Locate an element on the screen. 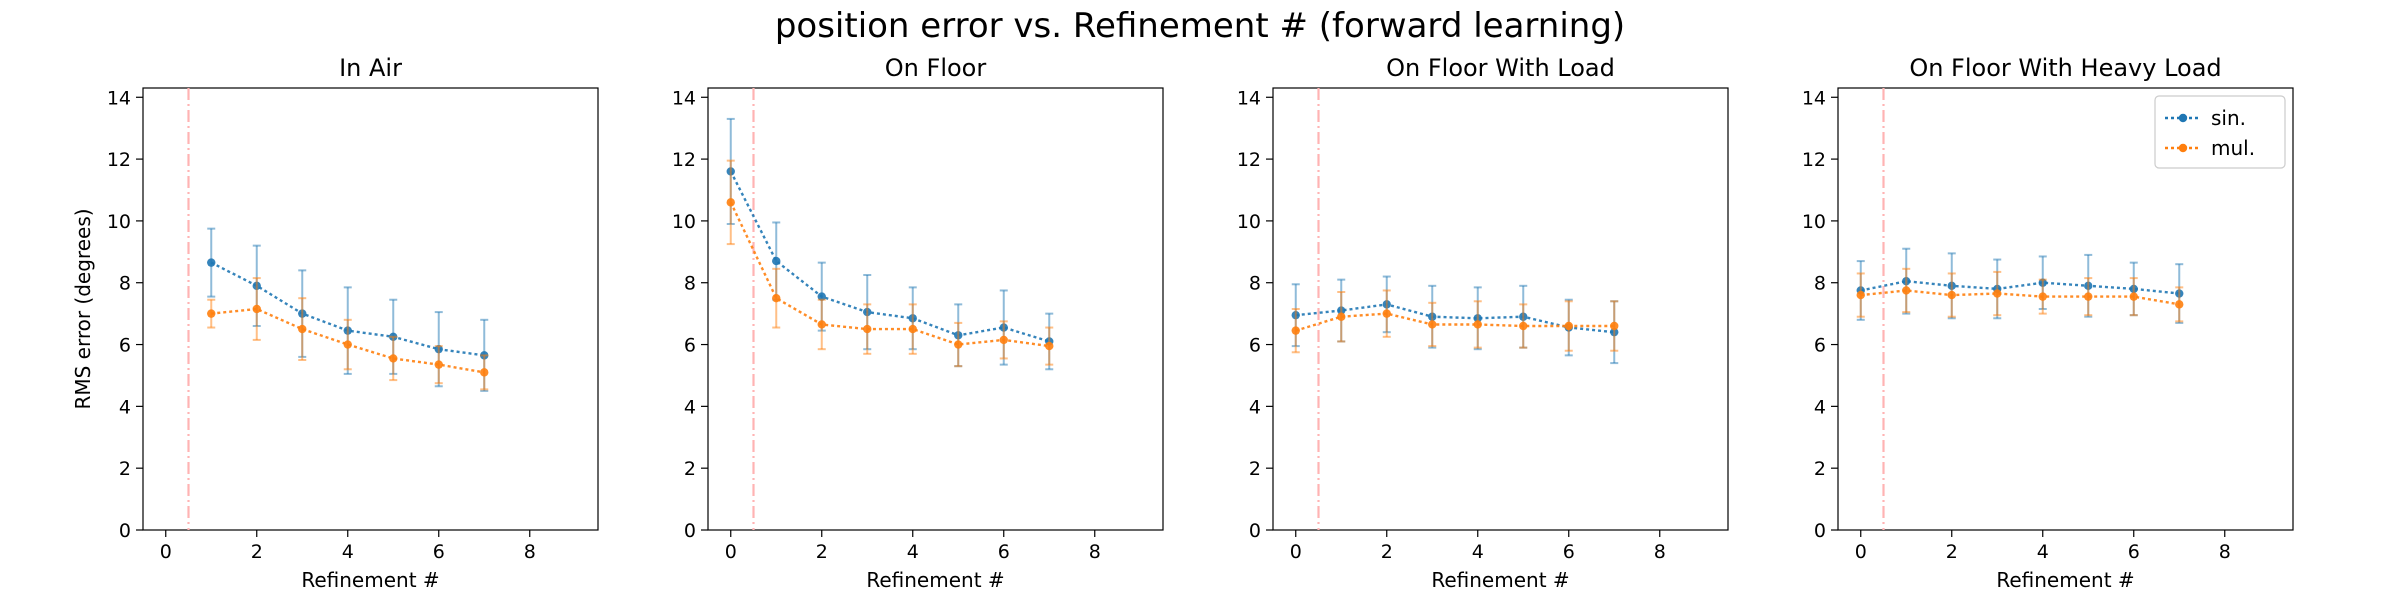 Image resolution: width=2400 pixels, height=600 pixels. legend: sin. mul. is located at coordinates (2220, 132).